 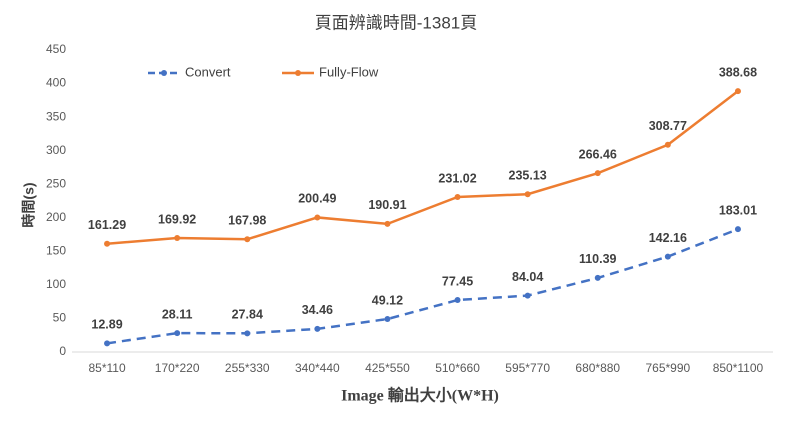 I want to click on y-axis-title: 時間(s), so click(x=29, y=204).